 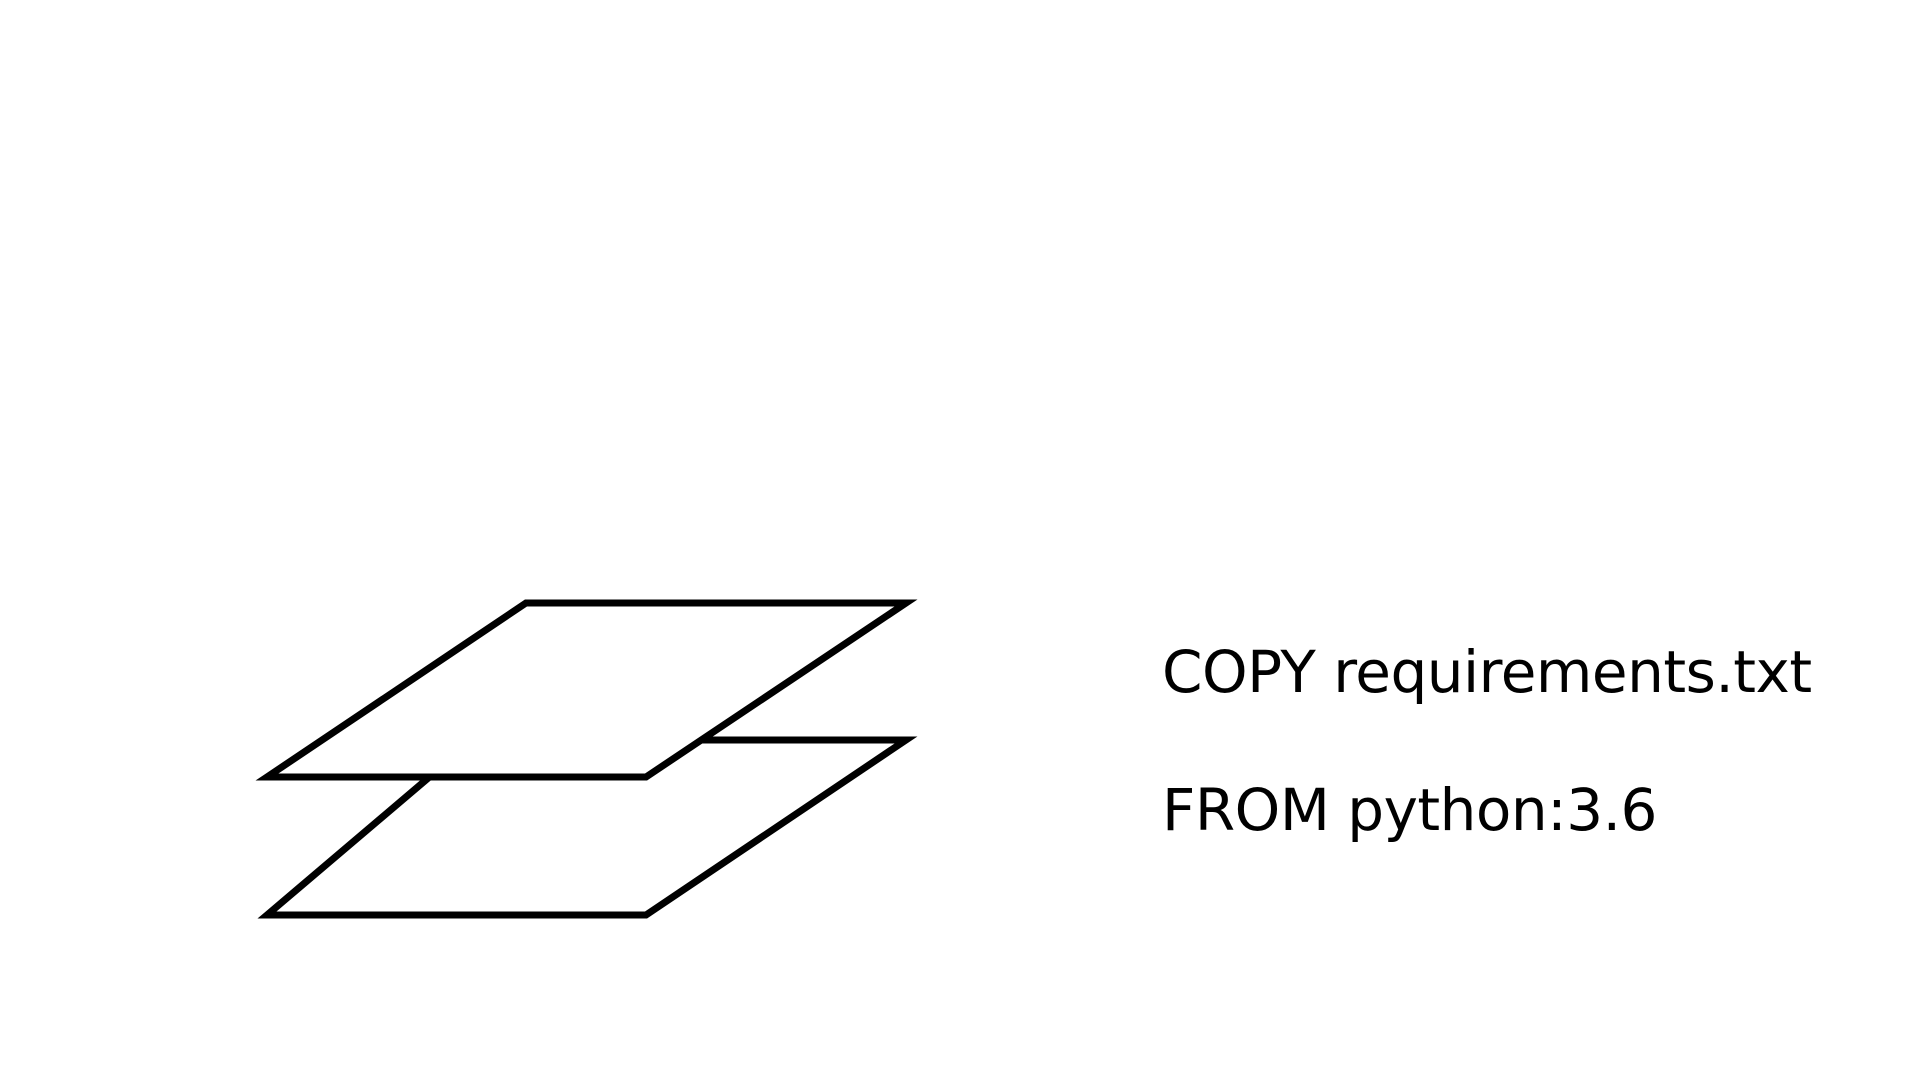 What do you see at coordinates (1487, 672) in the screenshot?
I see `layer-copy-label: COPY requirements.txt` at bounding box center [1487, 672].